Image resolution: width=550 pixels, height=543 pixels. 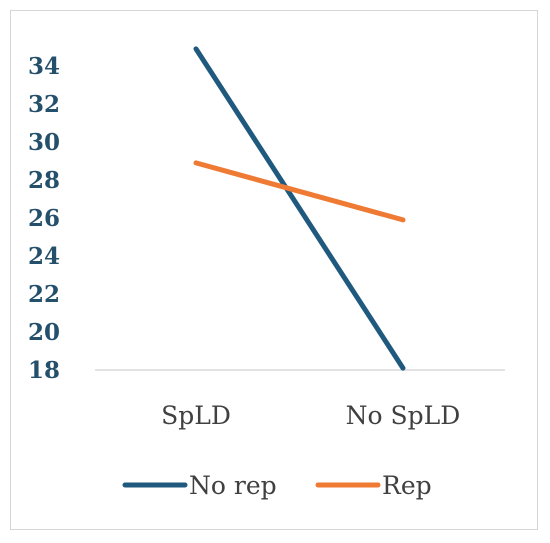 What do you see at coordinates (403, 415) in the screenshot?
I see `x-tick-label: No SpLD` at bounding box center [403, 415].